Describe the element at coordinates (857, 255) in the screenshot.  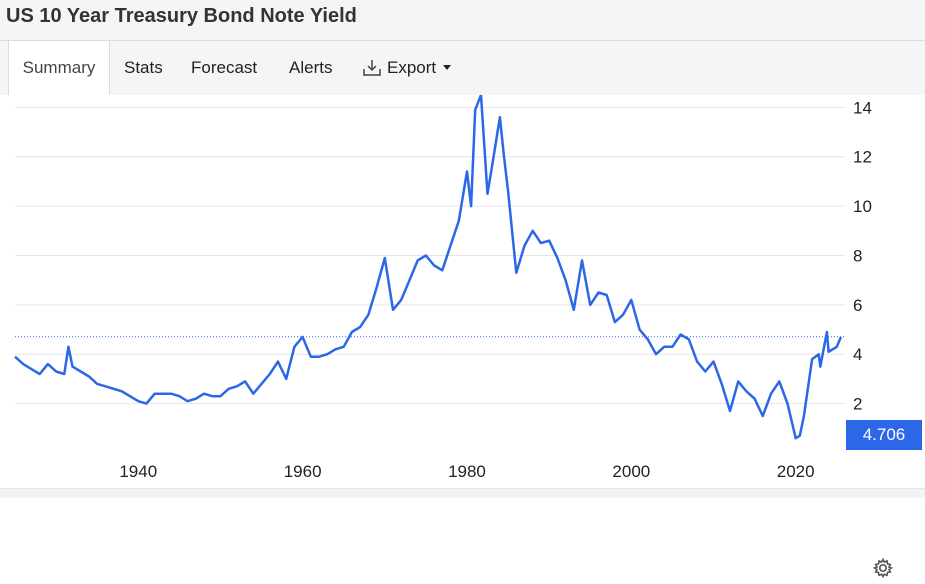
I see `y-tick-label: 8` at that location.